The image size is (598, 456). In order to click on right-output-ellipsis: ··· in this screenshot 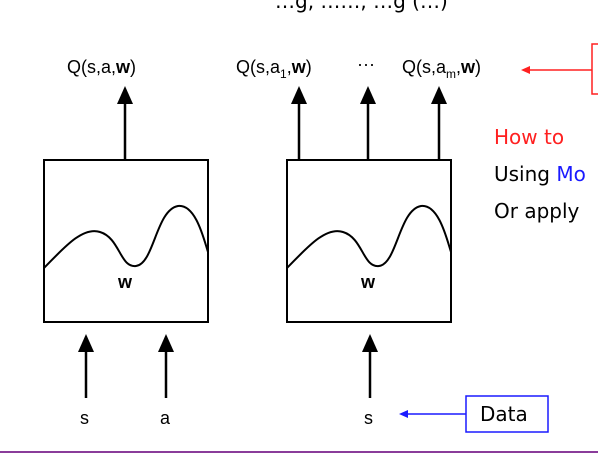, I will do `click(366, 64)`.